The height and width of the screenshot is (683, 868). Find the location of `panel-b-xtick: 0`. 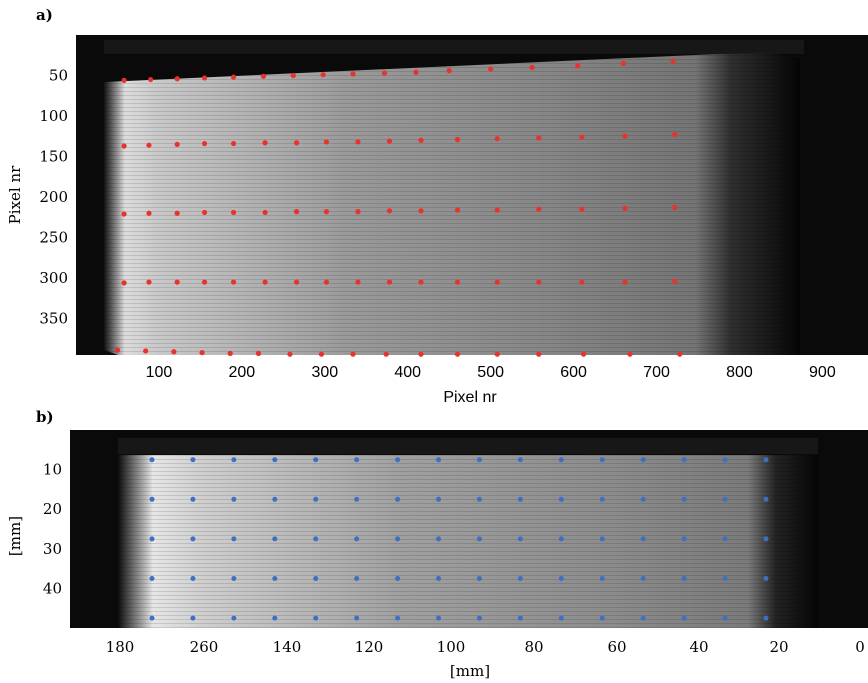

panel-b-xtick: 0 is located at coordinates (860, 647).